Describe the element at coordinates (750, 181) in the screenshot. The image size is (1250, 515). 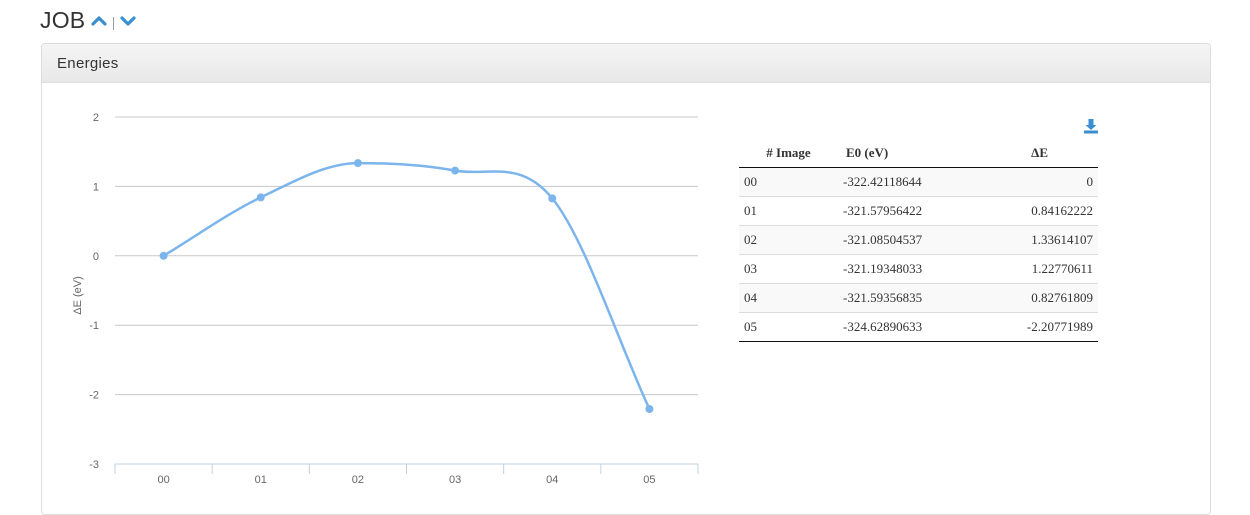
I see `cell-image: 00` at that location.